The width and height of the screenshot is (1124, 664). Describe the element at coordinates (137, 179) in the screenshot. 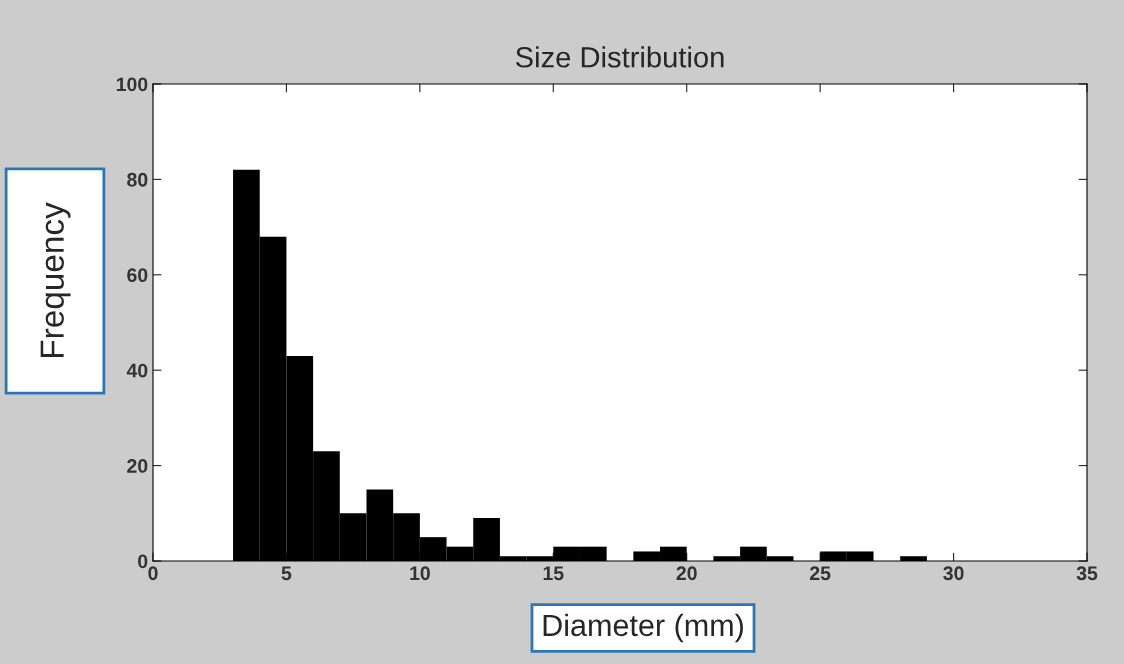

I see `y-tick-label: 80` at that location.